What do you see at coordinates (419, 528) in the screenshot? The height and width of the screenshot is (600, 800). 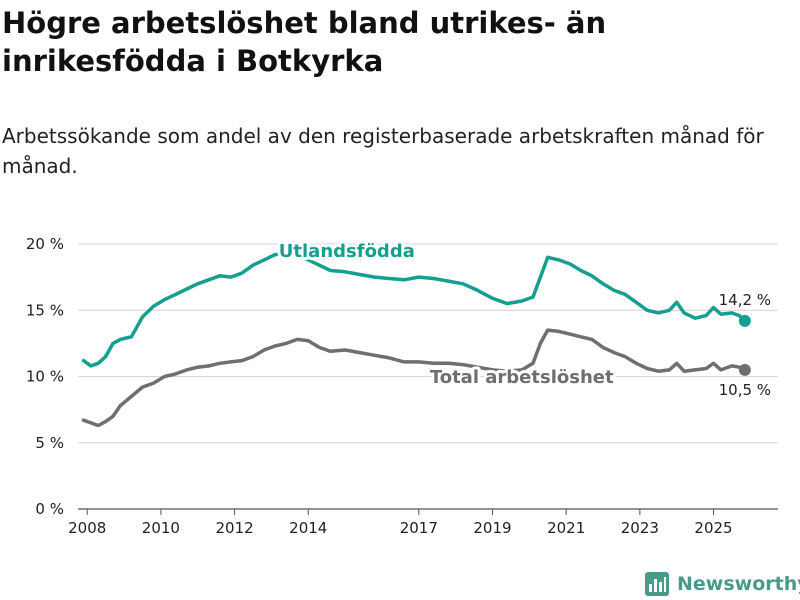 I see `x-tick-label: 2017` at bounding box center [419, 528].